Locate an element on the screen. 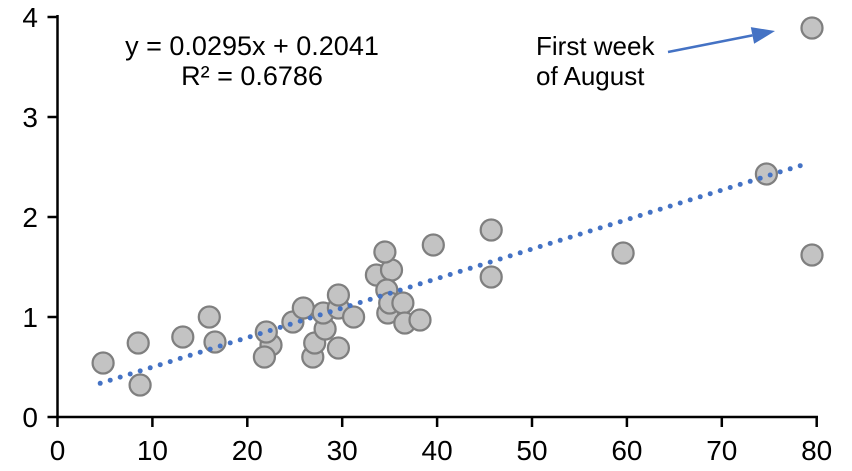  y-tick-label: 4 is located at coordinates (30, 17).